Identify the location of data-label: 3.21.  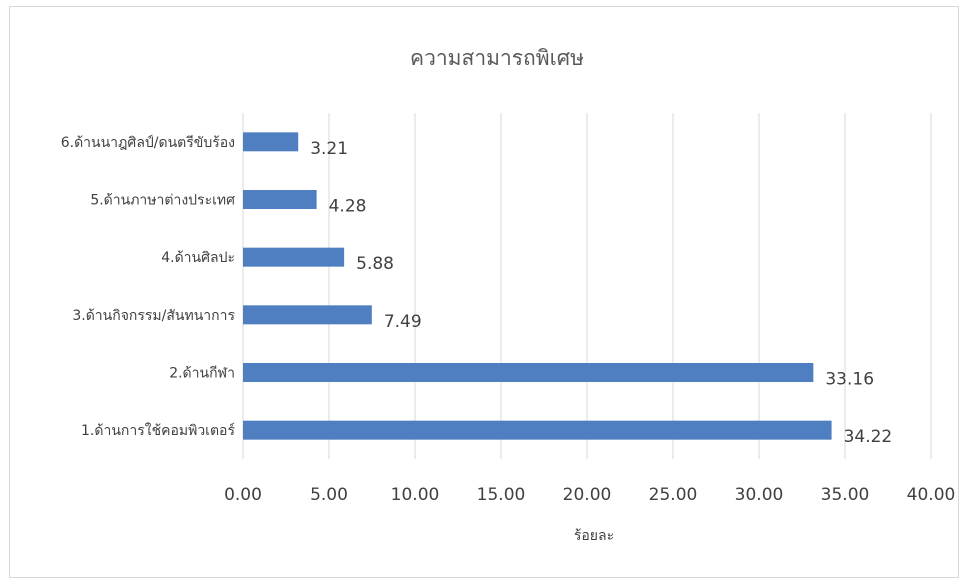
(329, 149).